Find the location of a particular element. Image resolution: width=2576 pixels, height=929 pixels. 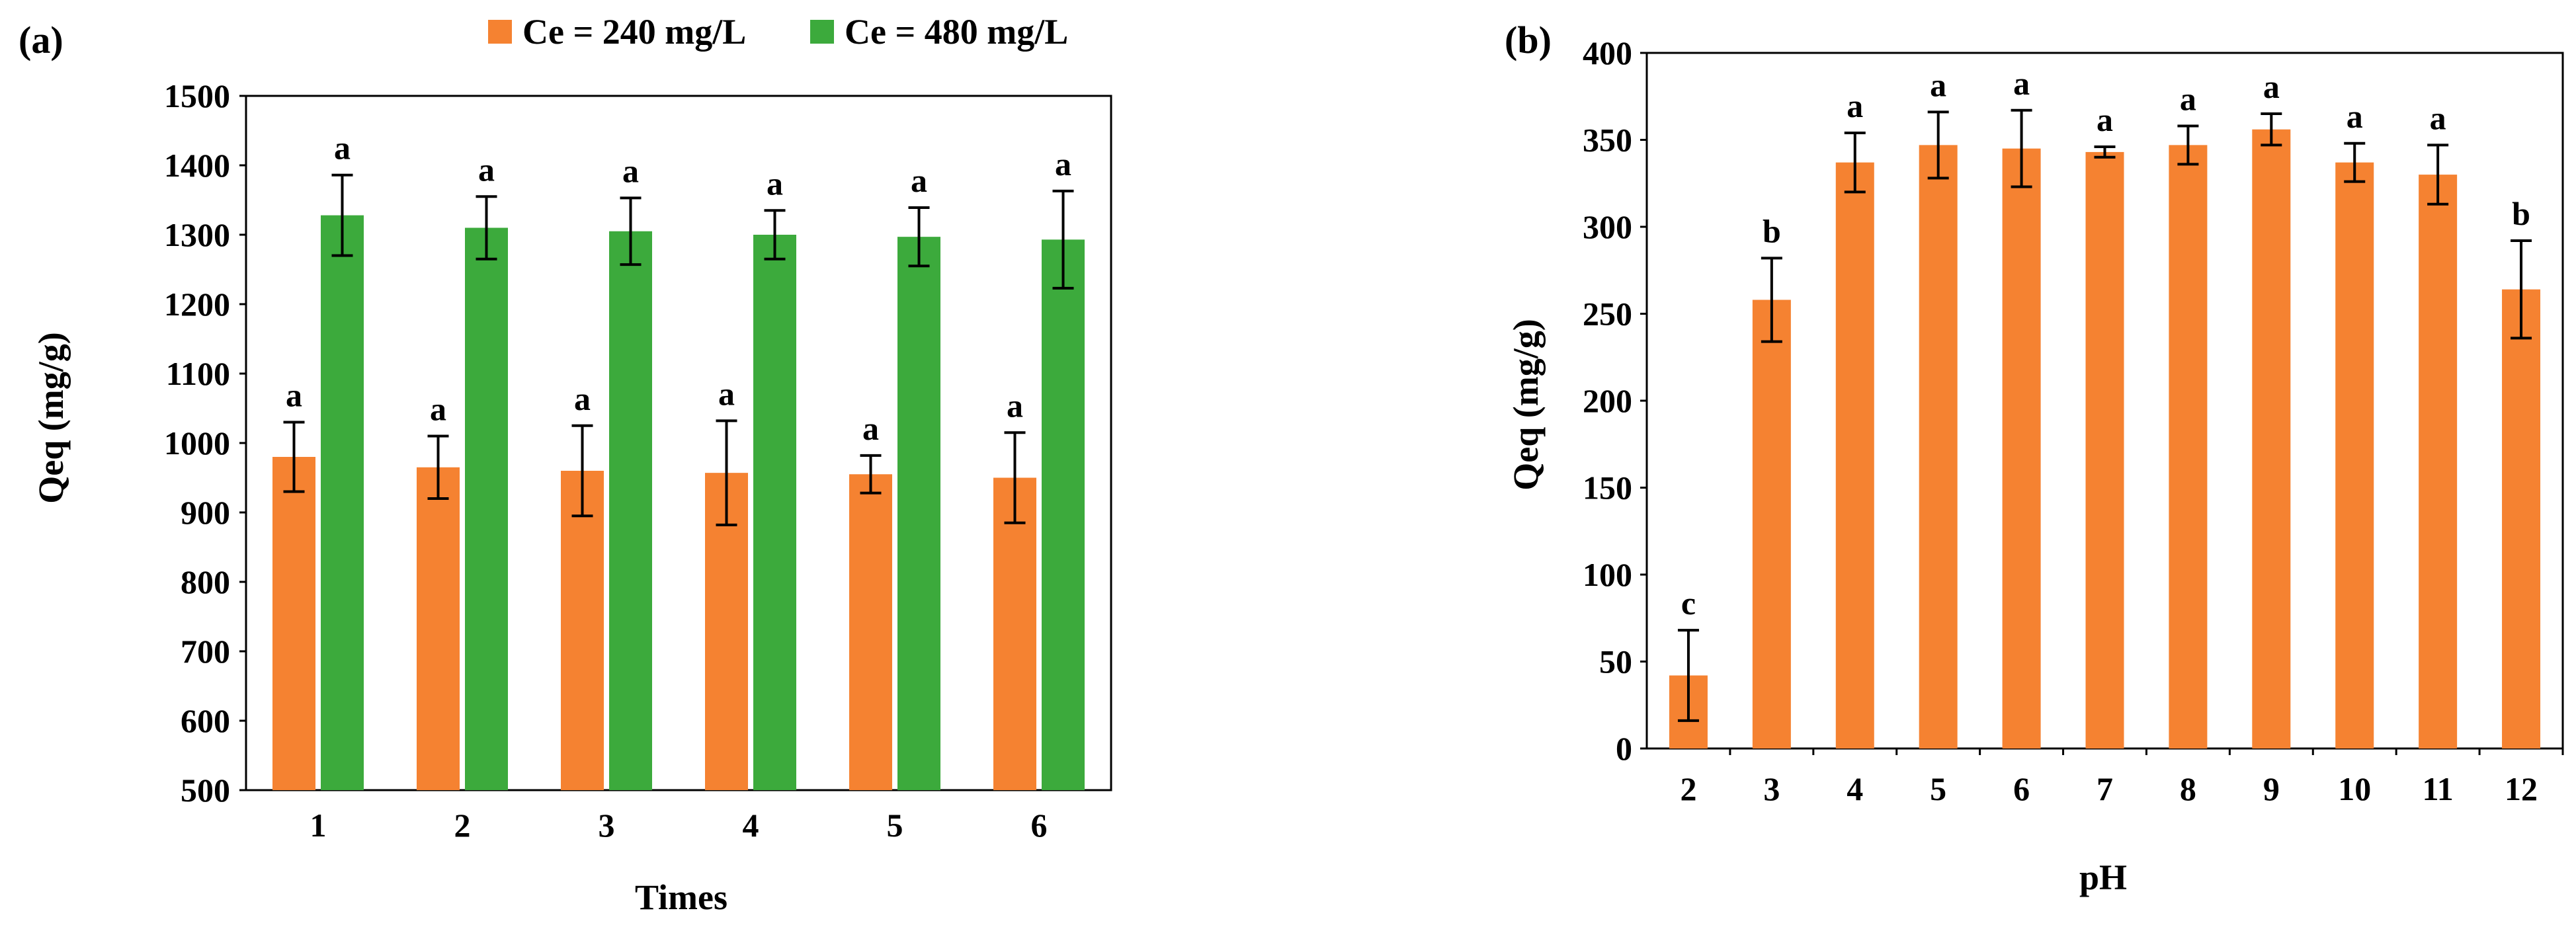

x-tick-label-a: 2 is located at coordinates (462, 825).